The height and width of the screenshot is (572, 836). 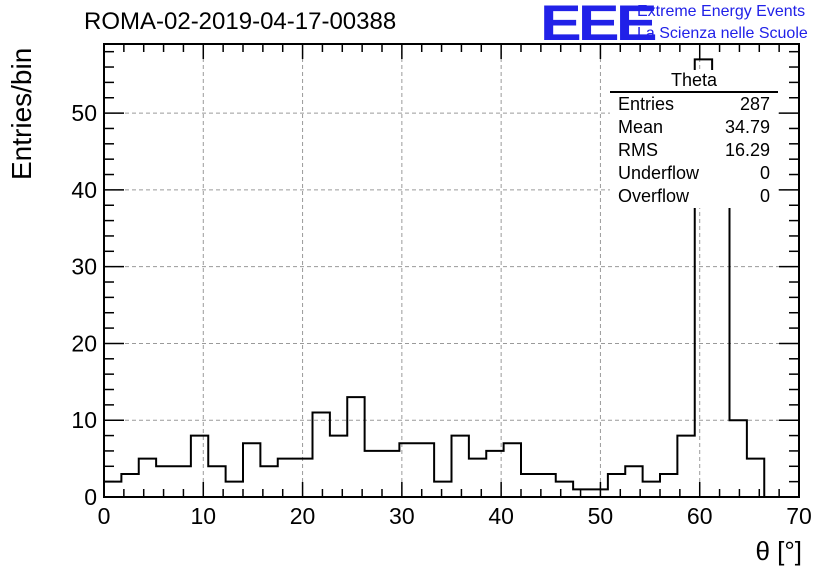 What do you see at coordinates (658, 173) in the screenshot?
I see `stats-label: Underflow` at bounding box center [658, 173].